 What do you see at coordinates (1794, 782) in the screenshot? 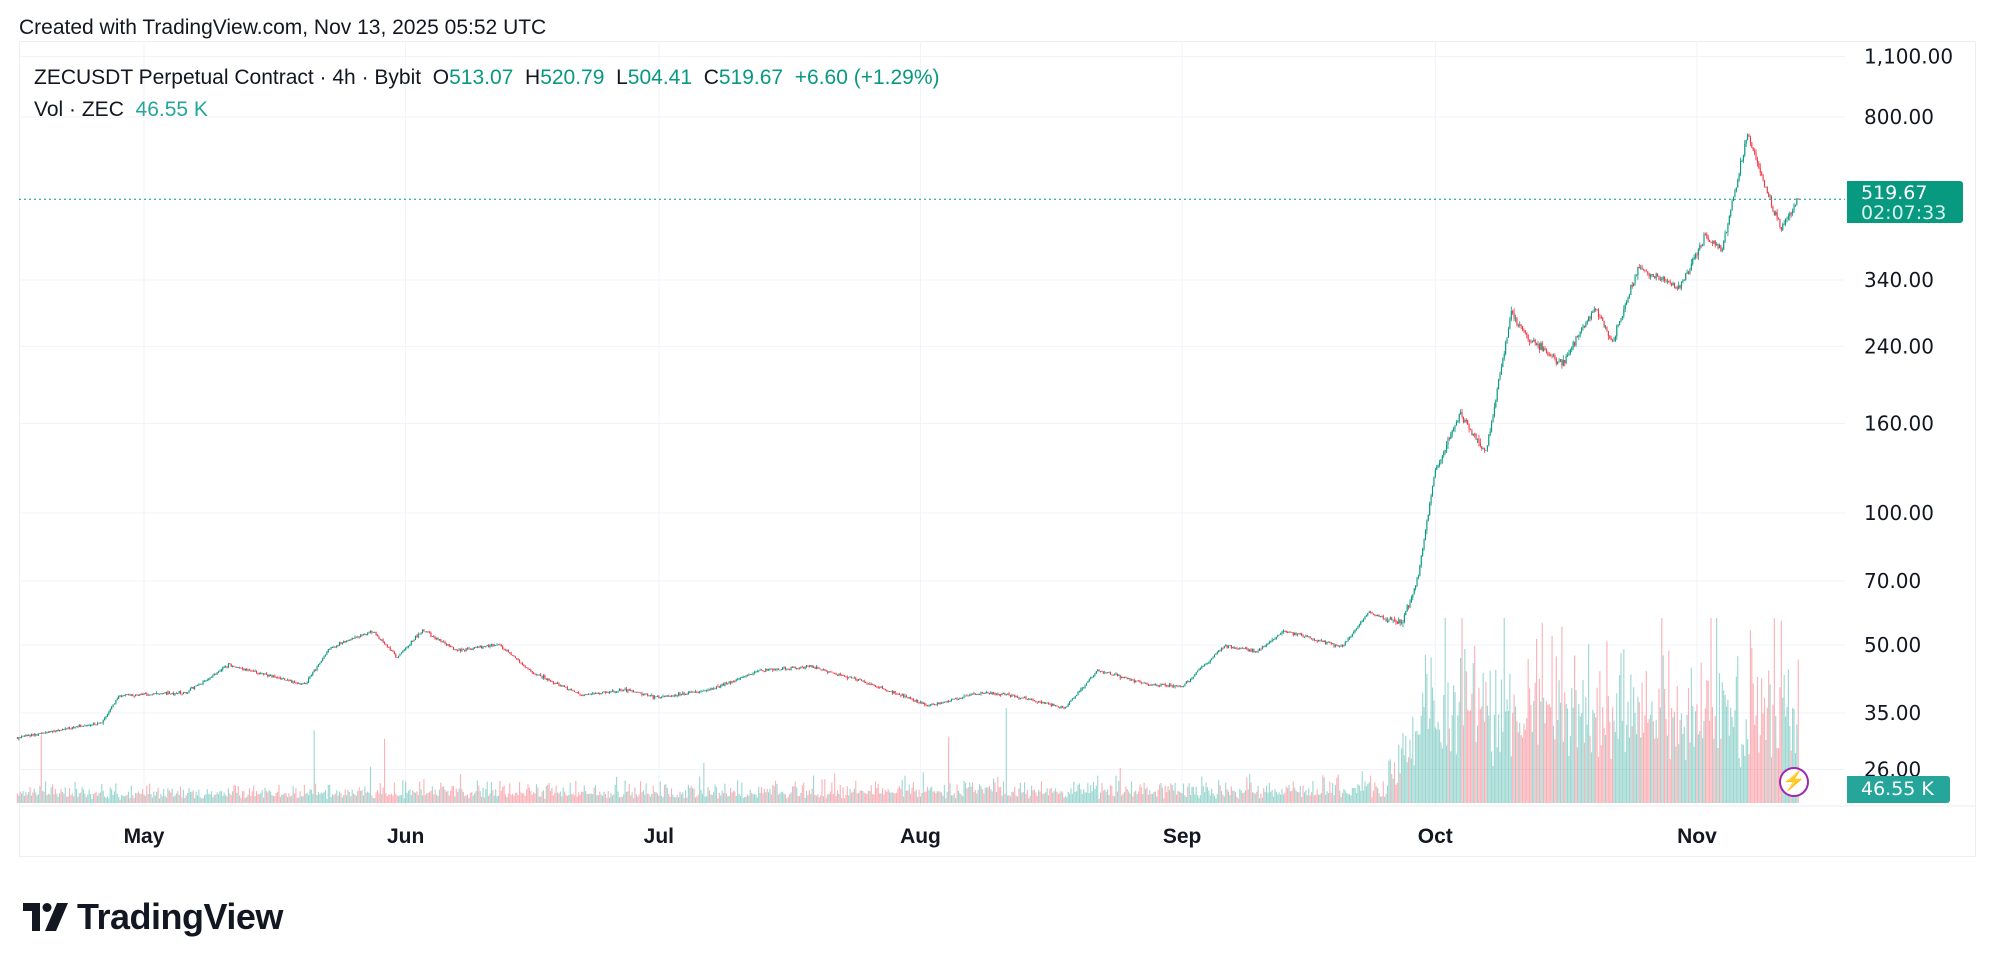
I see `lightning-icon: ⚡` at bounding box center [1794, 782].